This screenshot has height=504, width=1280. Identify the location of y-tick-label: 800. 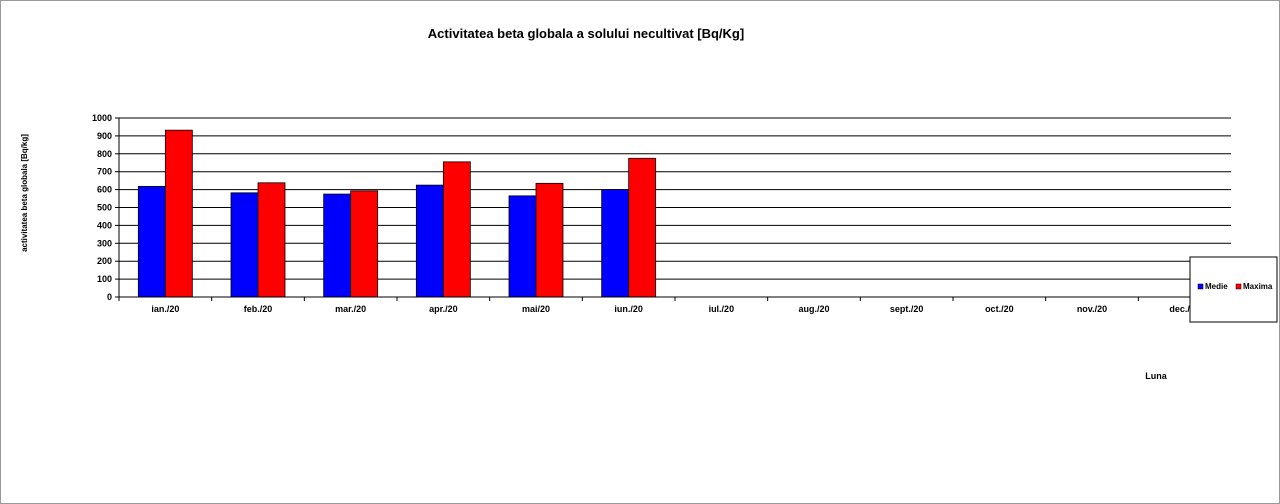
(104, 154).